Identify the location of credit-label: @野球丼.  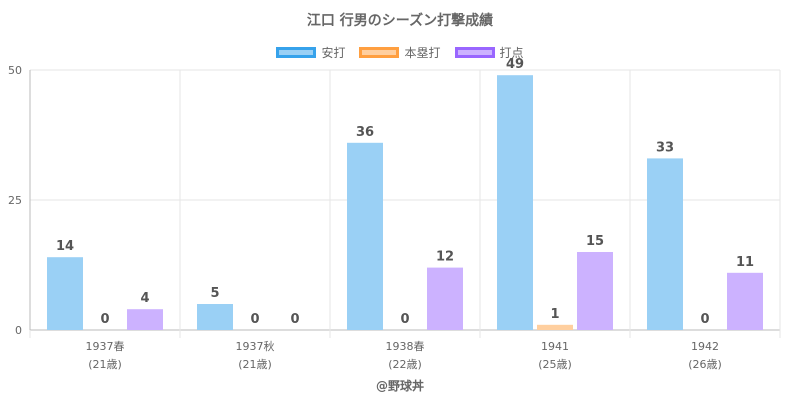
(399, 386).